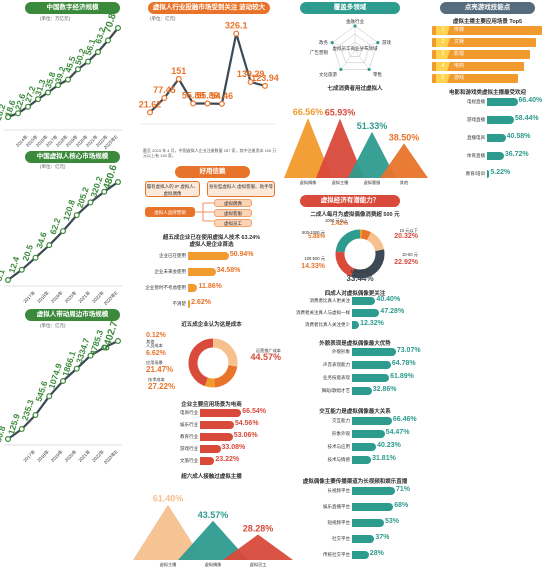 The image size is (550, 571). What do you see at coordinates (204, 212) in the screenshot?
I see `flow-connector` at bounding box center [204, 212].